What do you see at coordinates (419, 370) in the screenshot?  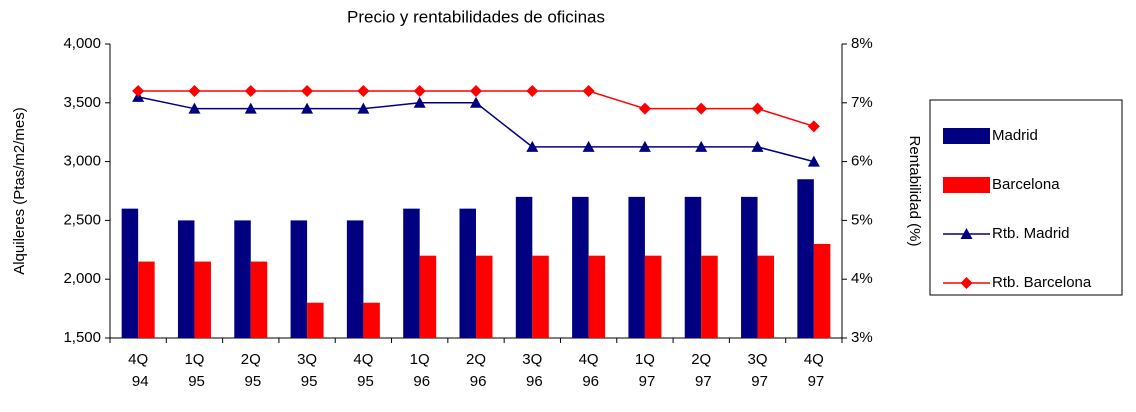 I see `x-tick-label: 1Q 96` at bounding box center [419, 370].